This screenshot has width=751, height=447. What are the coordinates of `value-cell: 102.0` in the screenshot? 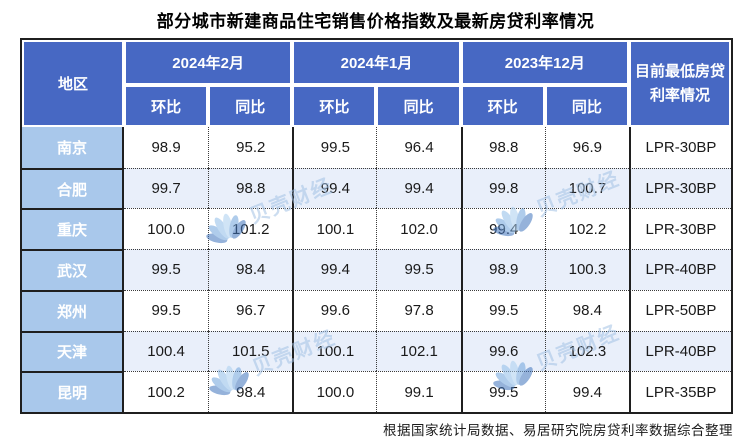 It's located at (418, 229).